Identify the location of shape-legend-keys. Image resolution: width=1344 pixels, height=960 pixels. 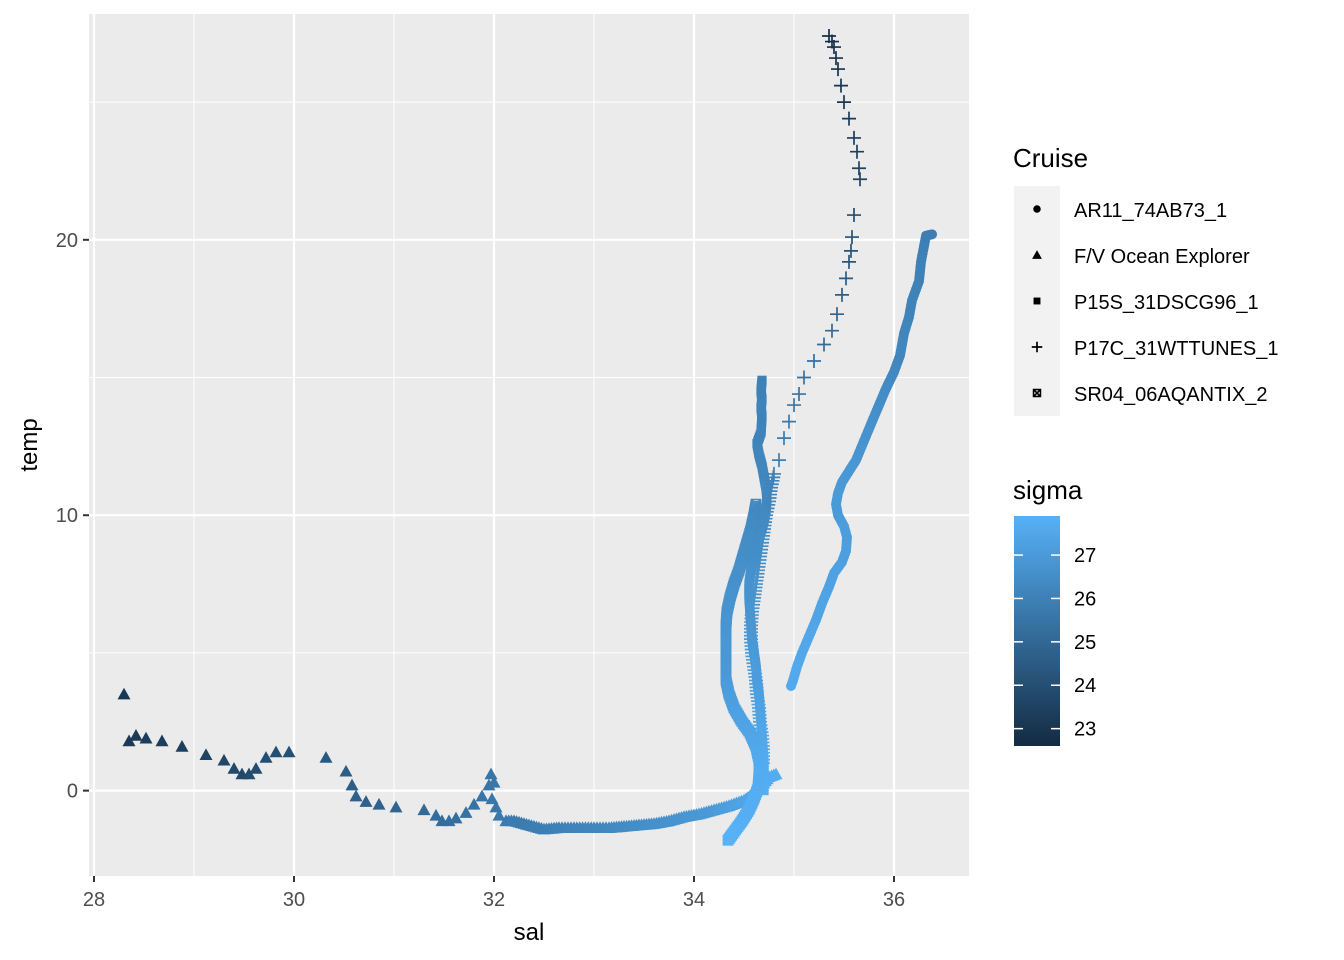
(1037, 301).